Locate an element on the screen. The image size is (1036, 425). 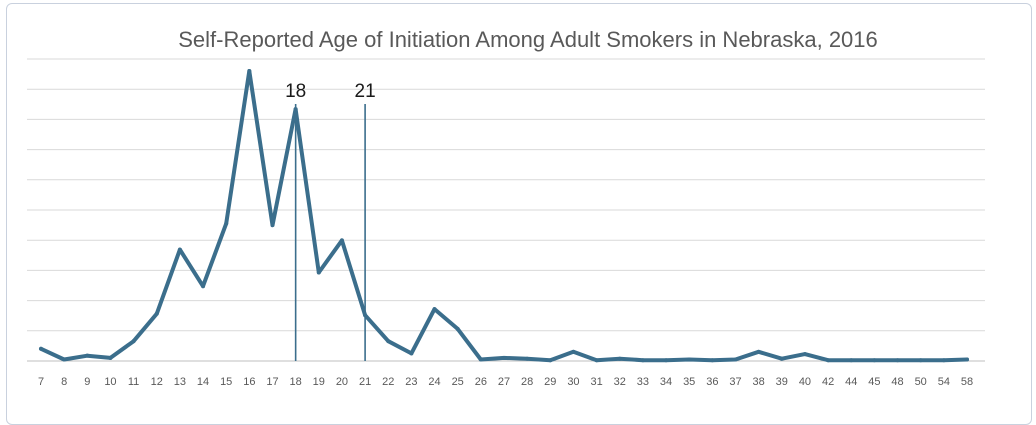
x-tick-label: 17 is located at coordinates (272, 382).